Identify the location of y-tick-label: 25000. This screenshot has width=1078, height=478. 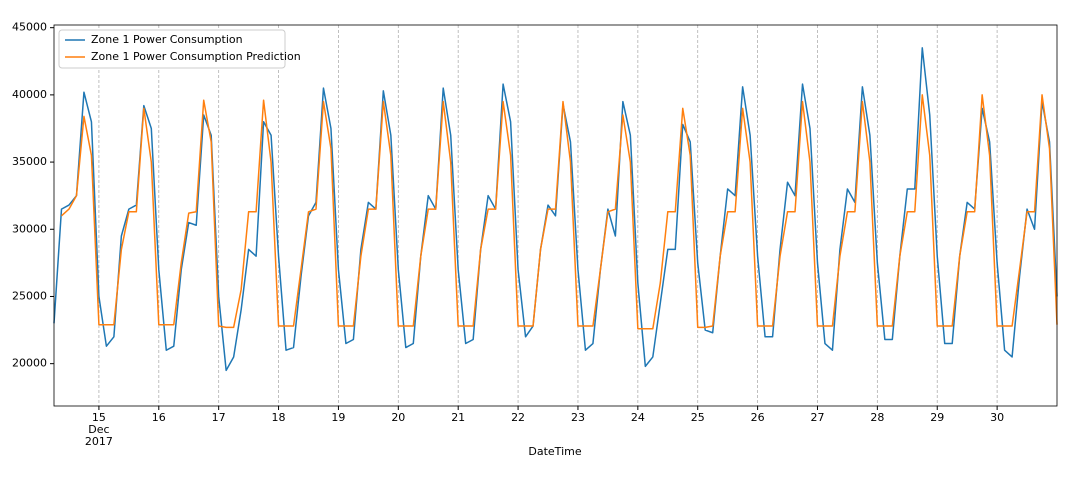
(29, 295).